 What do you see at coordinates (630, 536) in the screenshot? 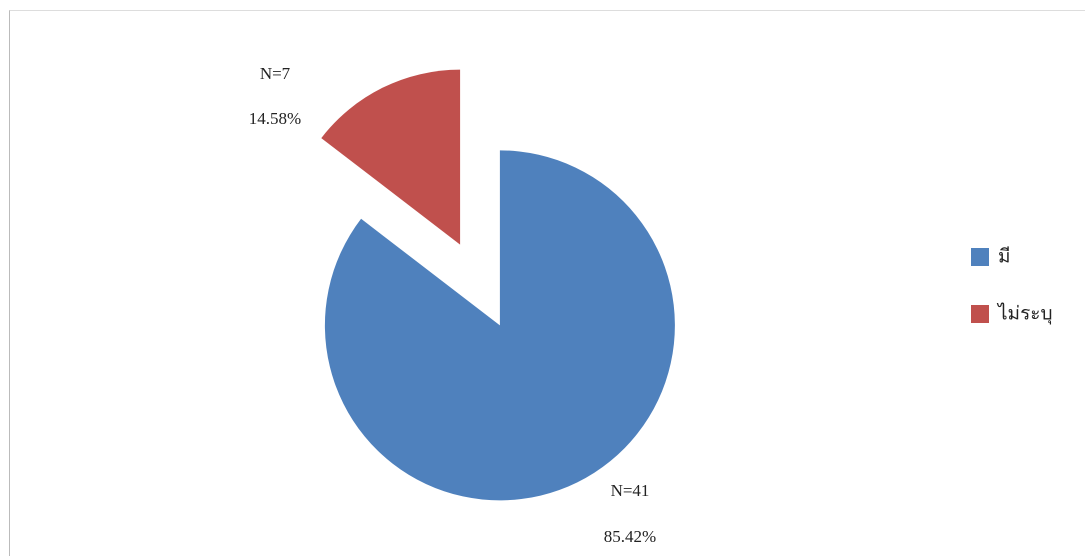
I see `value-label: 85.42%` at bounding box center [630, 536].